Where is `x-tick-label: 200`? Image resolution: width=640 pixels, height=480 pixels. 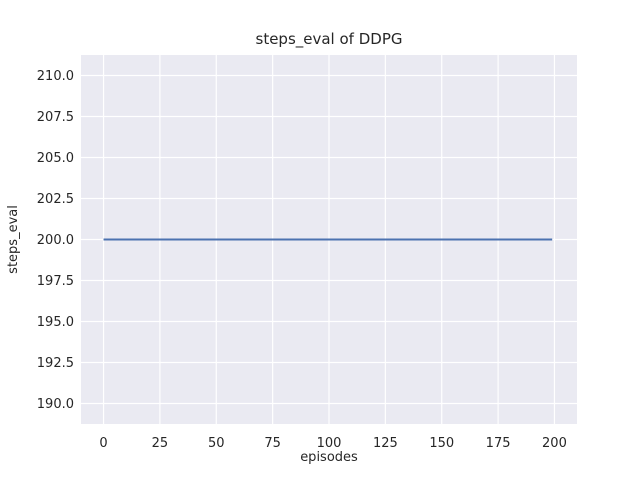
x-tick-label: 200 is located at coordinates (554, 443).